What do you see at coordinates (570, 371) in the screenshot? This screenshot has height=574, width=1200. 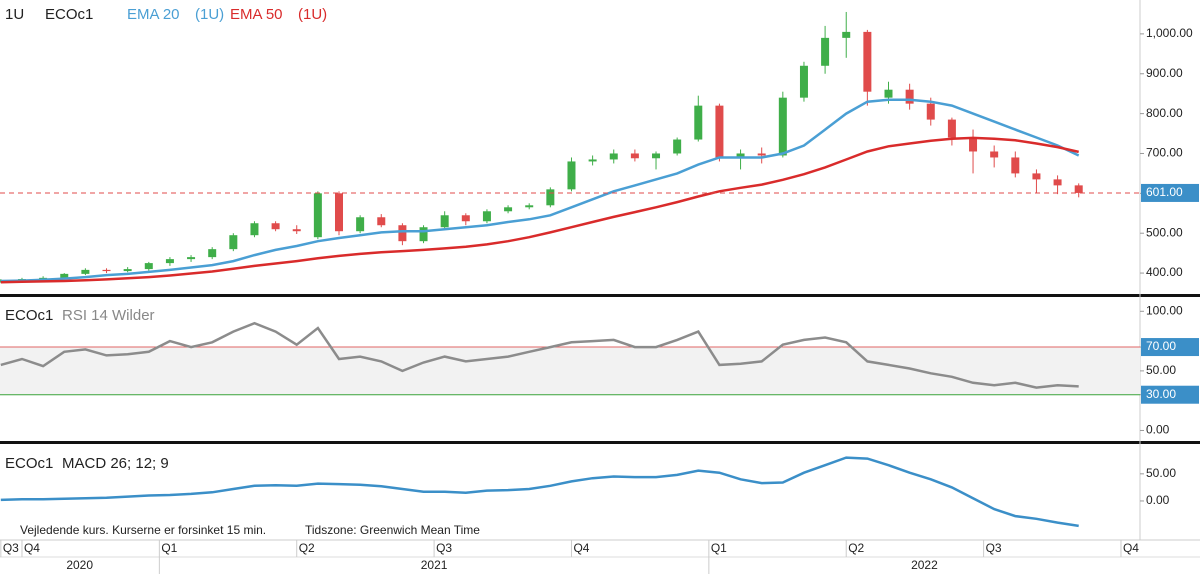 I see `band-fill` at bounding box center [570, 371].